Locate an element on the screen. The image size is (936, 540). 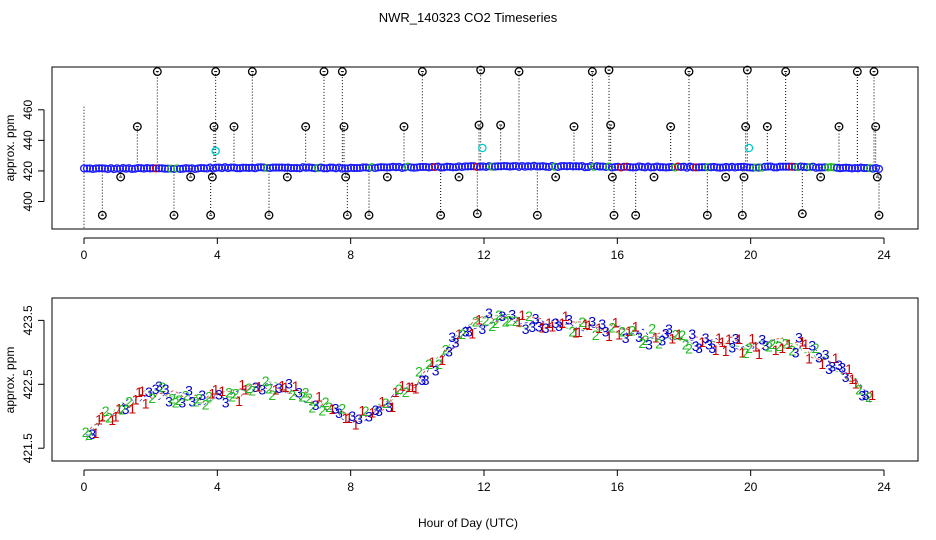
x-tick-label: 20 is located at coordinates (751, 255).